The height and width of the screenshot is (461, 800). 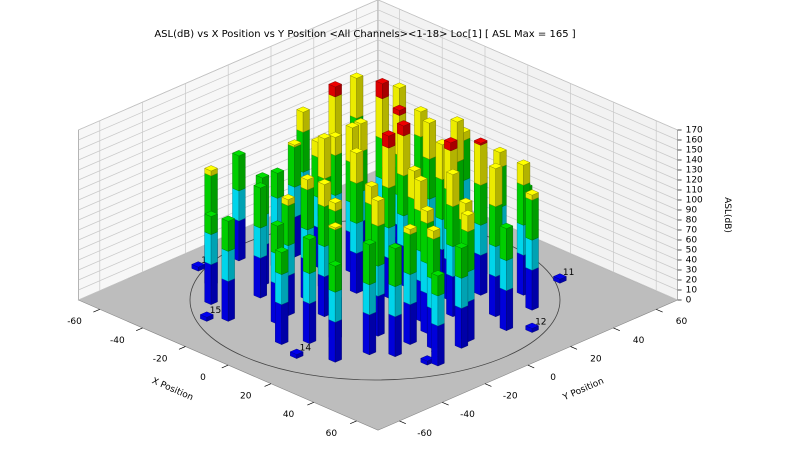 What do you see at coordinates (568, 273) in the screenshot?
I see `sensor-label: 11` at bounding box center [568, 273].